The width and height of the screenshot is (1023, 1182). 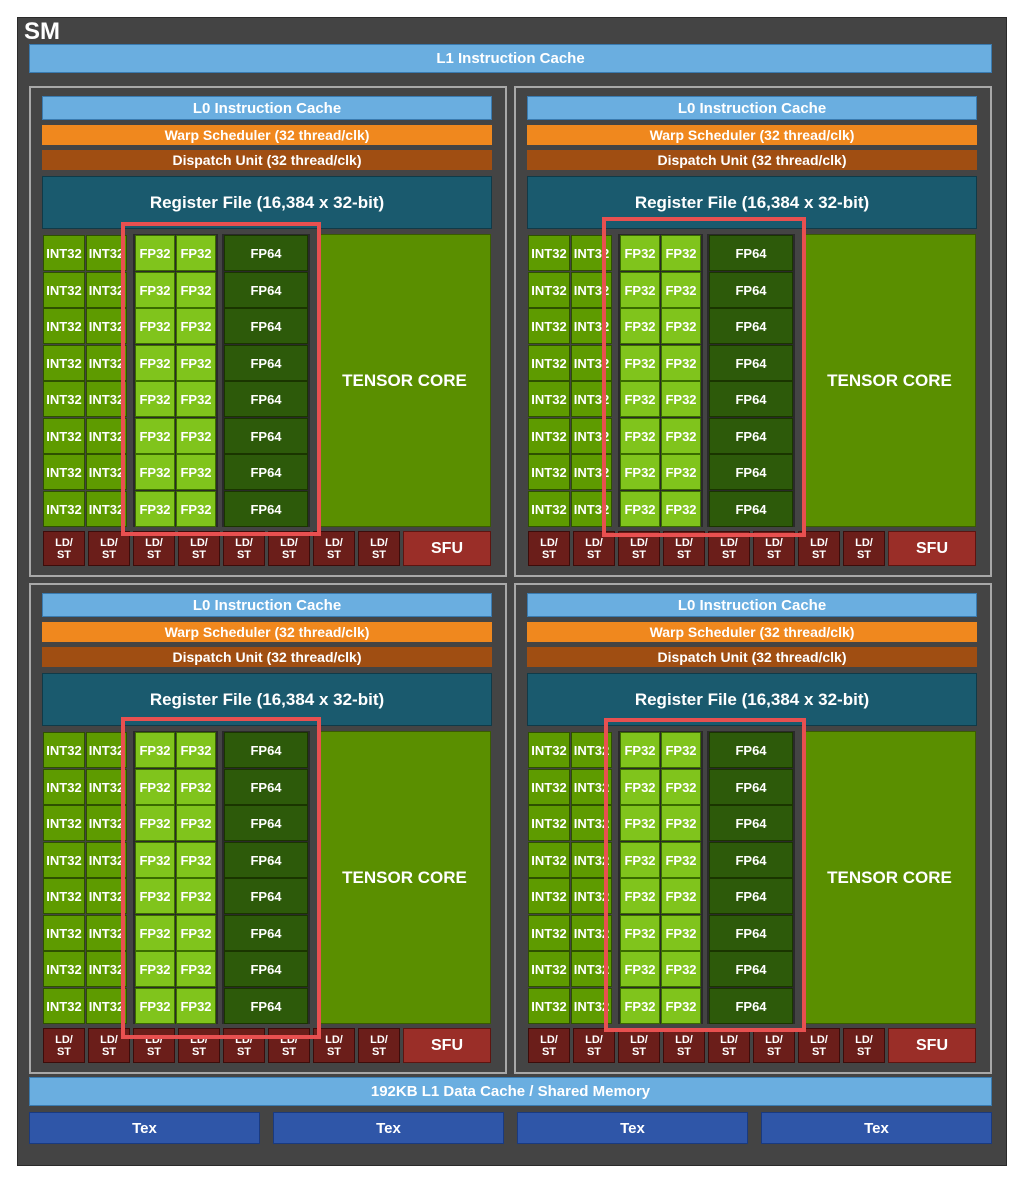 I want to click on register-file: Register File (16,384 x 32-bit), so click(x=267, y=202).